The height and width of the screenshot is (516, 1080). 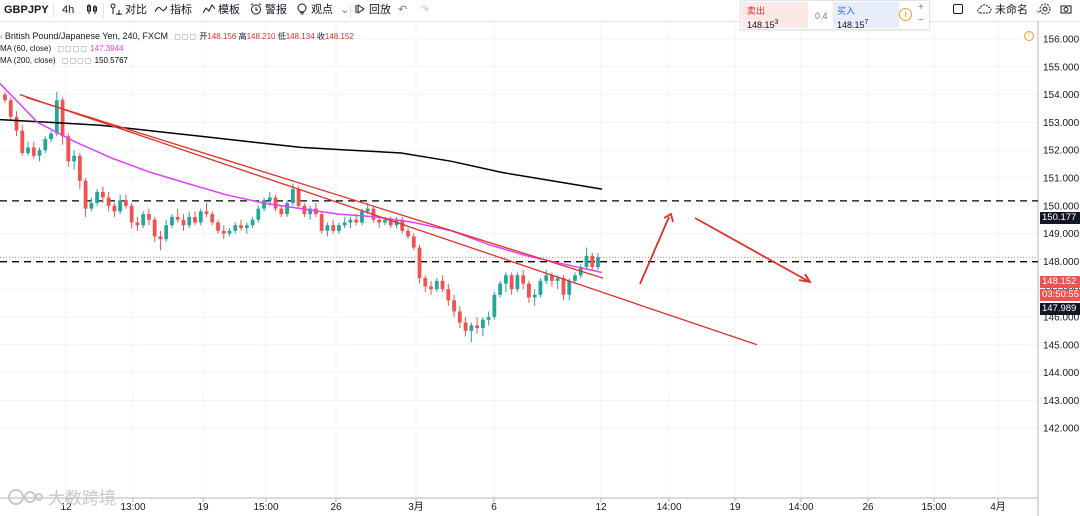 What do you see at coordinates (93, 10) in the screenshot?
I see `chart-type-button` at bounding box center [93, 10].